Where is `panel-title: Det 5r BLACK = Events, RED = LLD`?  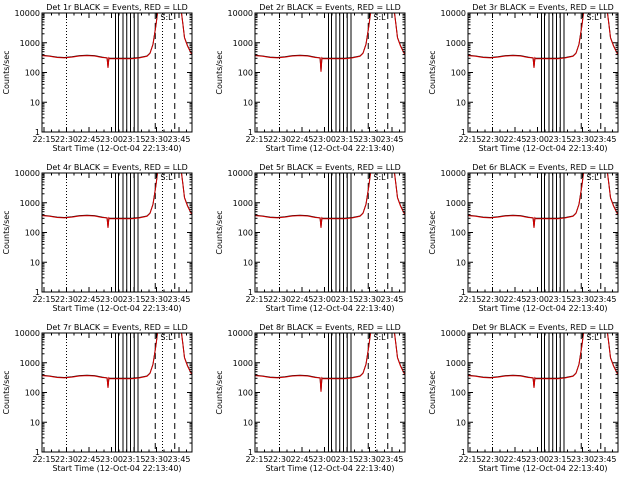
panel-title: Det 5r BLACK = Events, RED = LLD is located at coordinates (330, 167).